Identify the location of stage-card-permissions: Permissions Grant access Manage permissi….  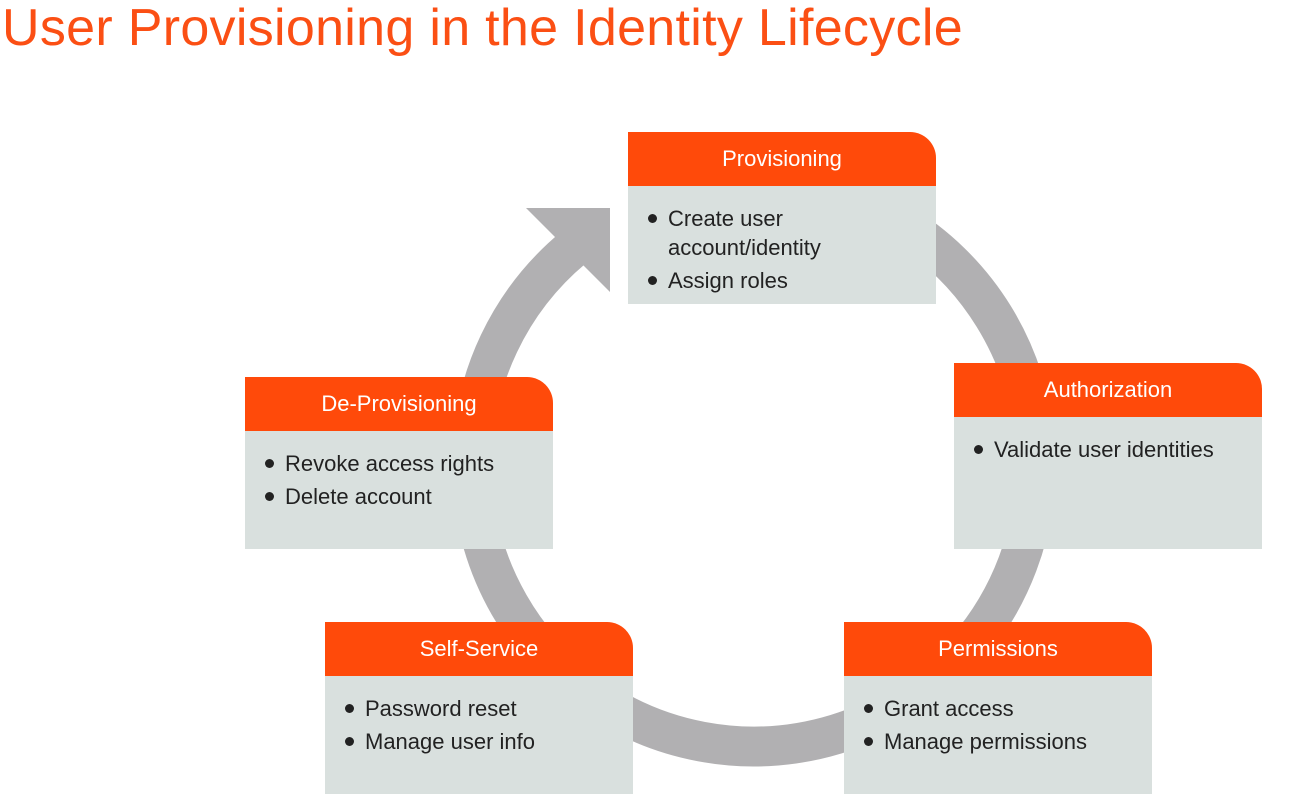
(998, 708).